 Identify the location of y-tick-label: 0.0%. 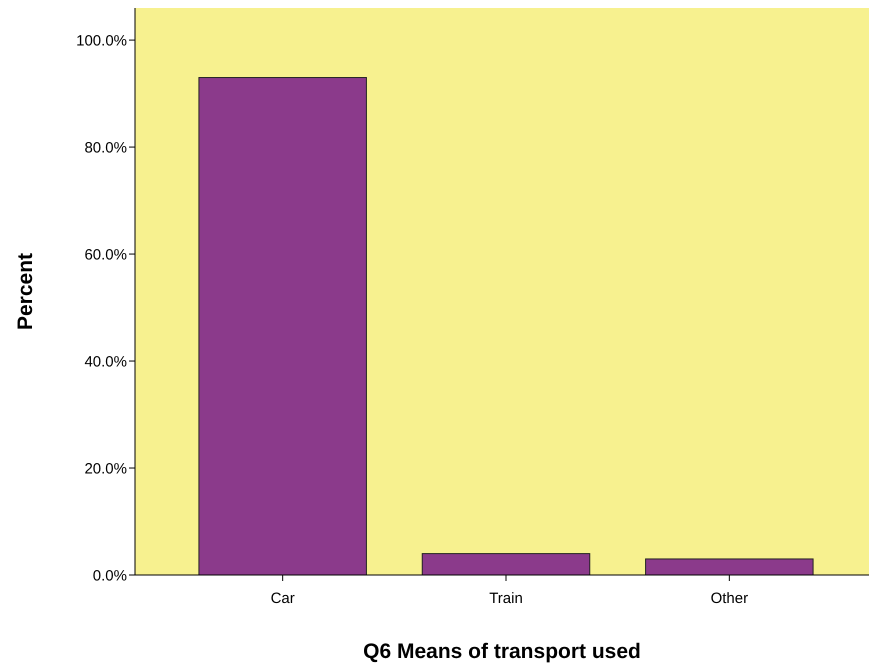
(109, 575).